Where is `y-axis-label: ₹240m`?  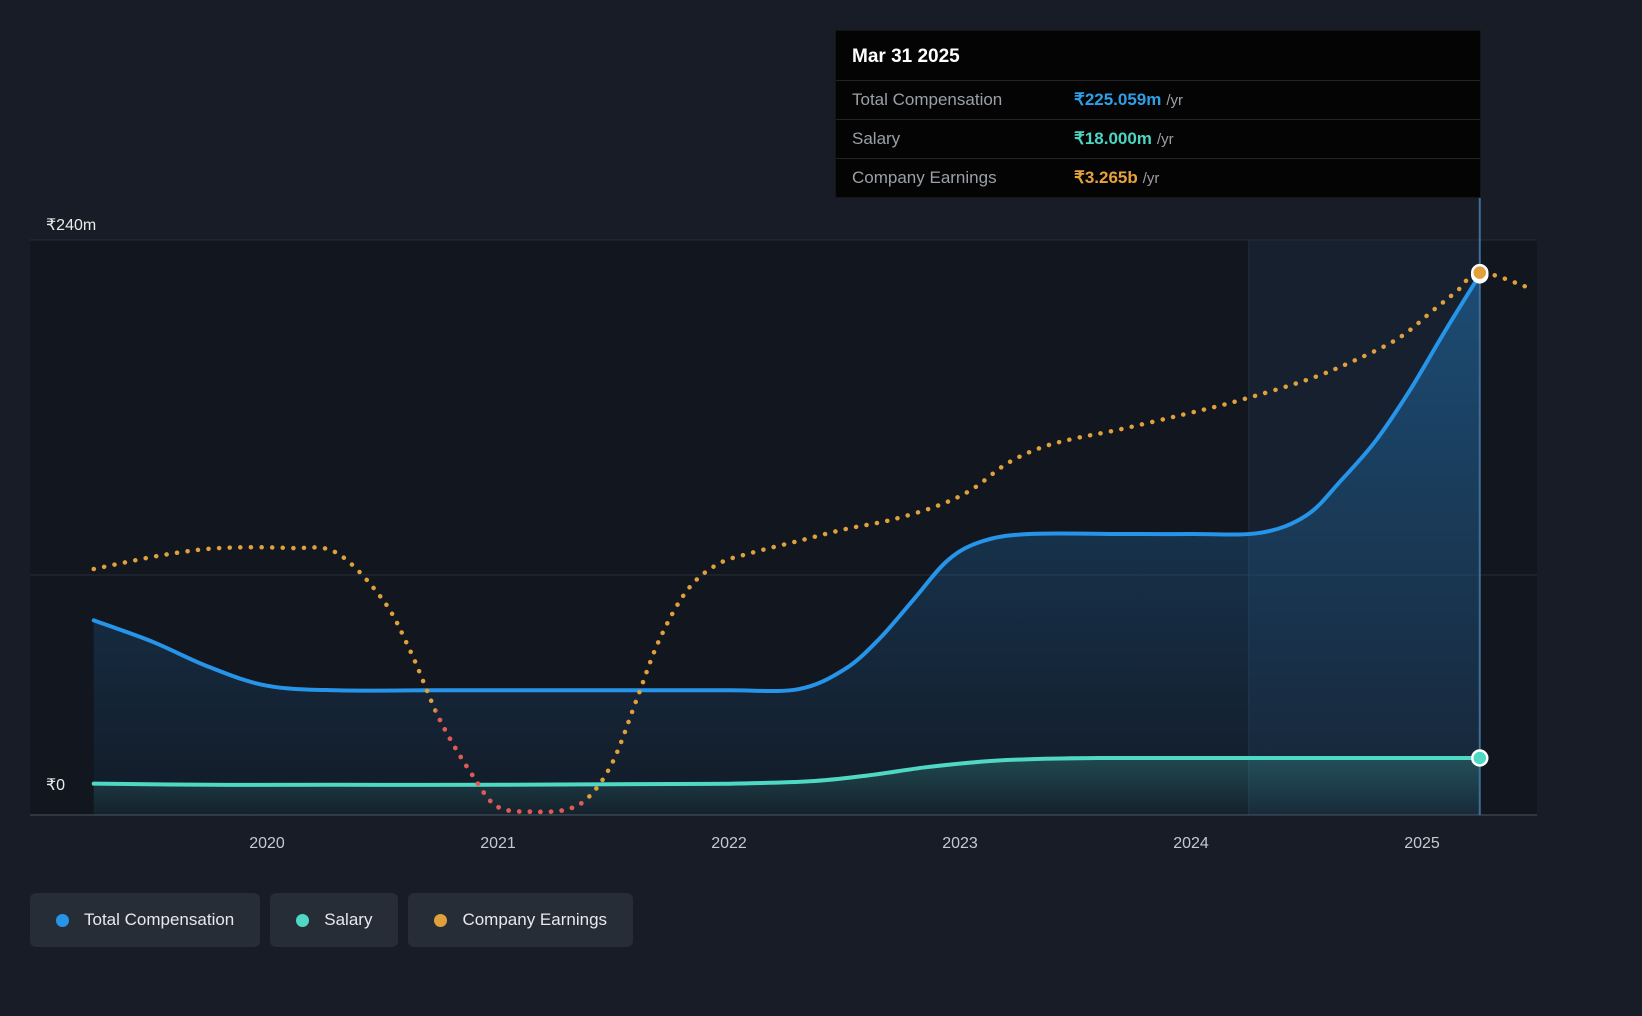
y-axis-label: ₹240m is located at coordinates (71, 225).